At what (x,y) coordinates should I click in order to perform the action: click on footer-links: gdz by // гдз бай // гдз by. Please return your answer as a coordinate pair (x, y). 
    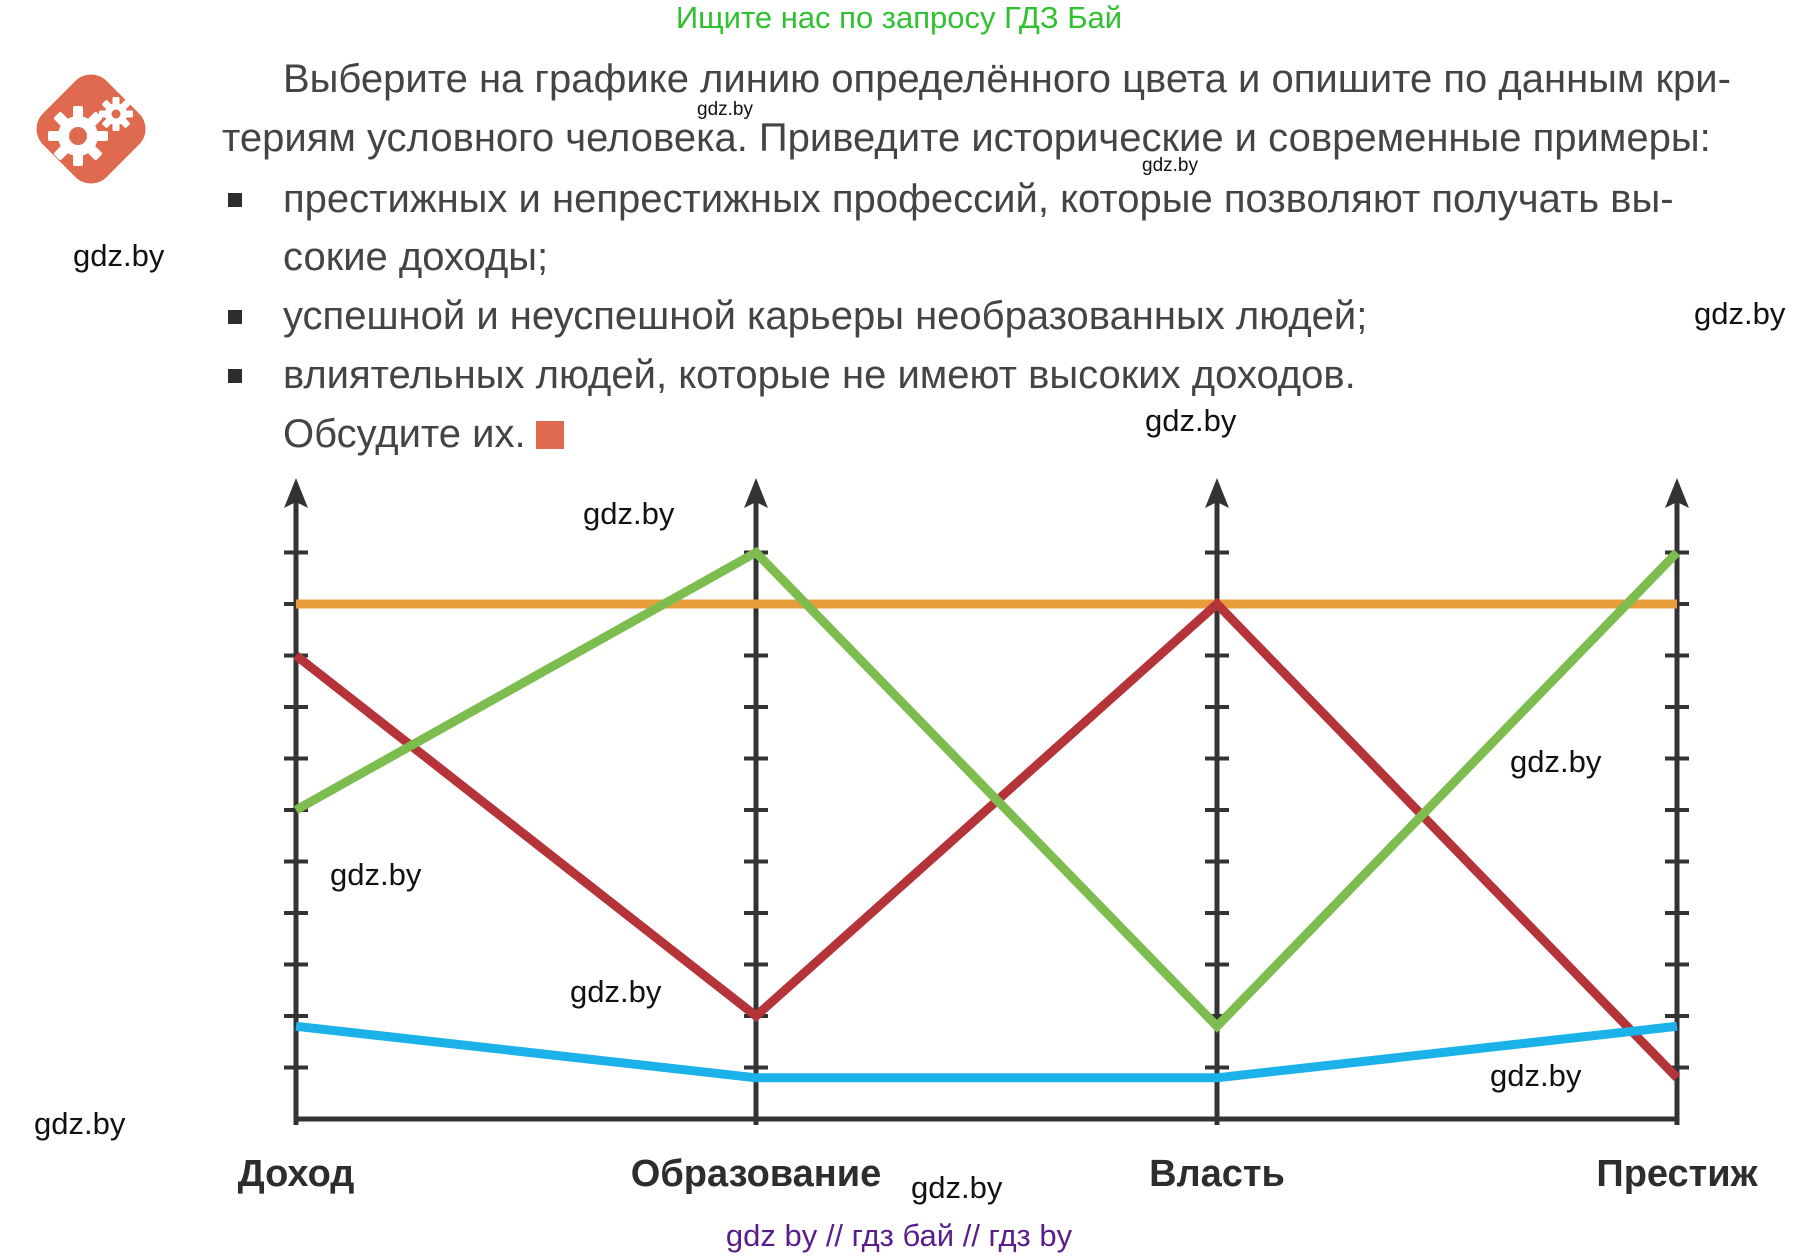
    Looking at the image, I should click on (899, 1235).